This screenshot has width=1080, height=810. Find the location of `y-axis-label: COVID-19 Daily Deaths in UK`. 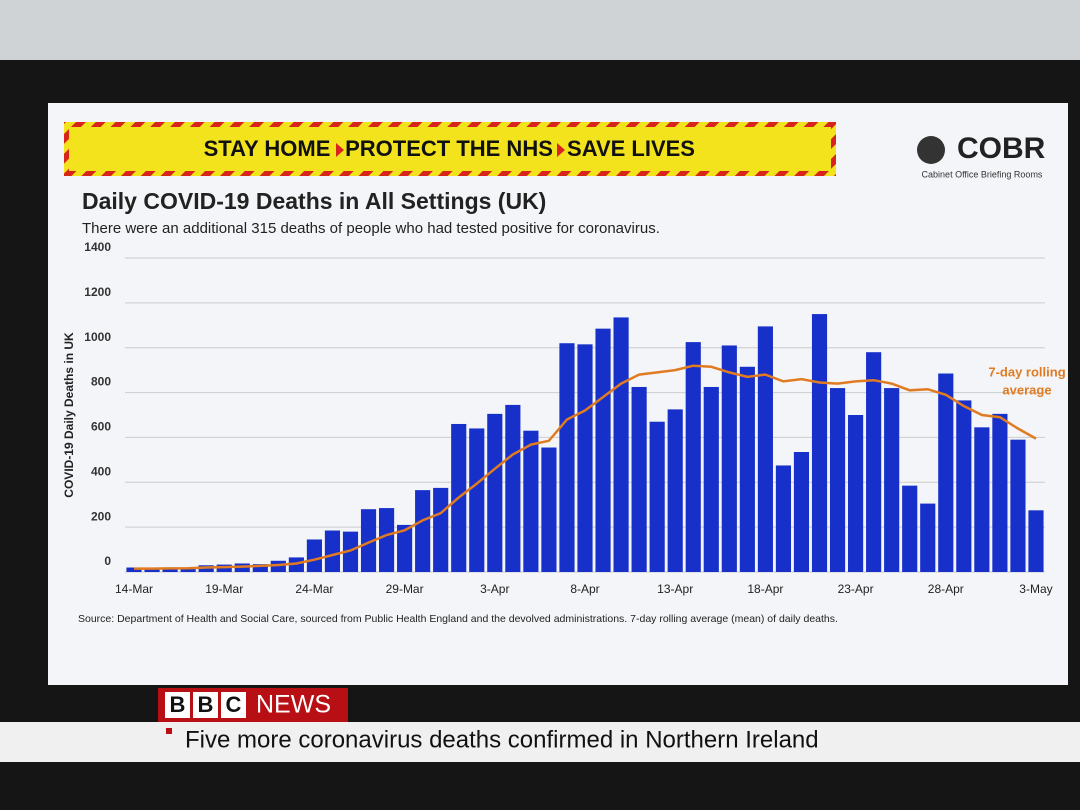

y-axis-label: COVID-19 Daily Deaths in UK is located at coordinates (69, 415).